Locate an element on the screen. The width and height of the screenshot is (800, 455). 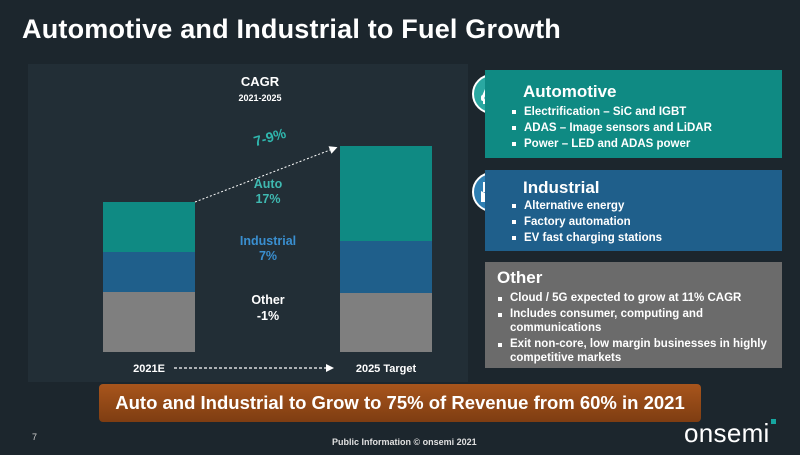
cagr-label-other: Other is located at coordinates (267, 300).